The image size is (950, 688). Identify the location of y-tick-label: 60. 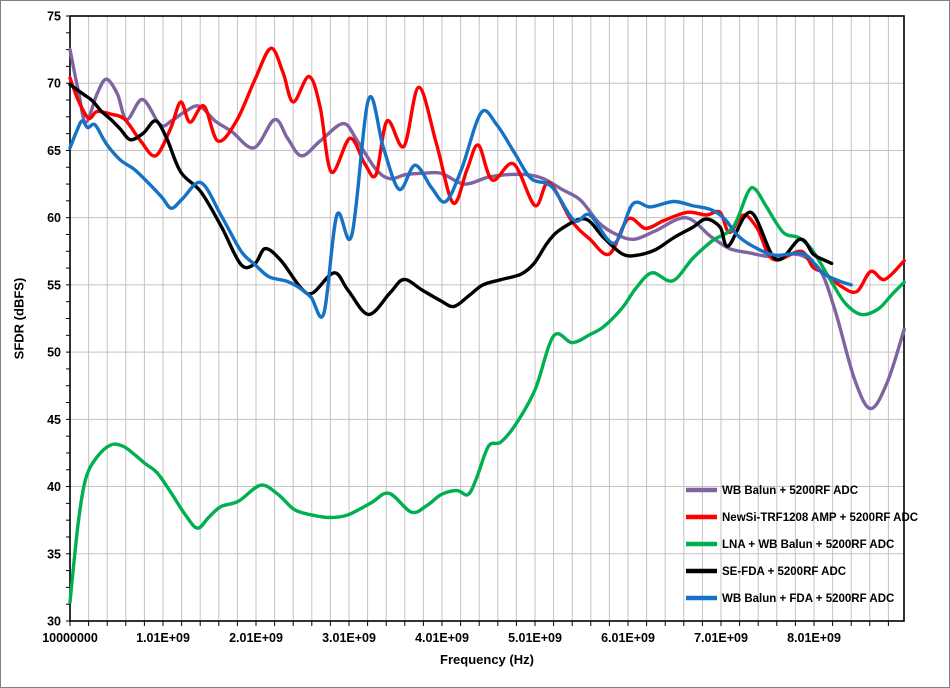
(54, 218).